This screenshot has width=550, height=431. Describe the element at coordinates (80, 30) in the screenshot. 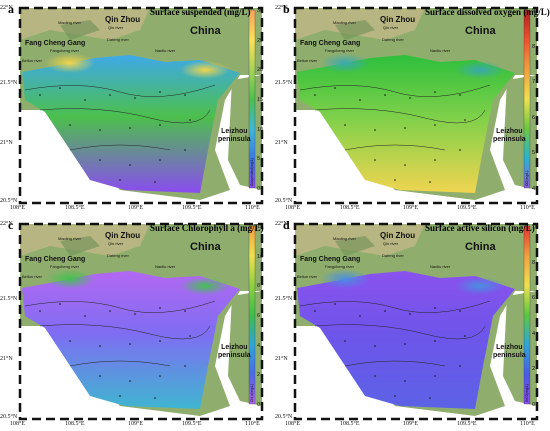

I see `terrain-shade` at that location.